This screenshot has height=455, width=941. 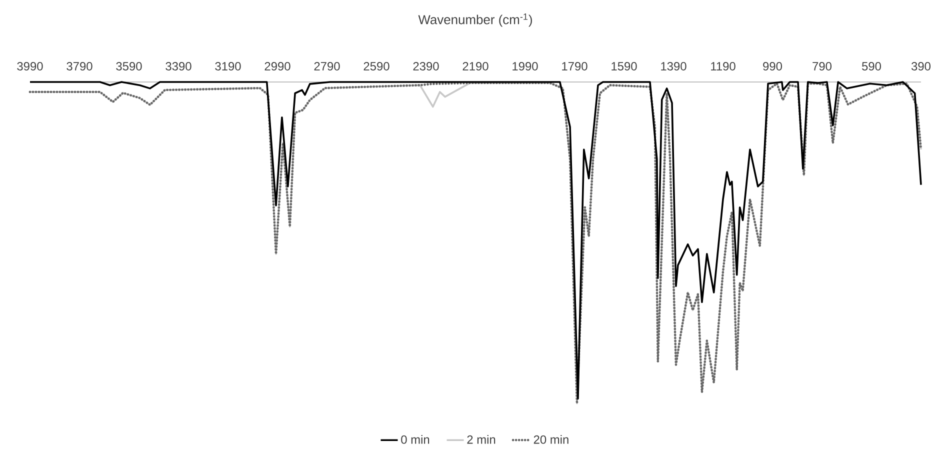 I want to click on x-tick-label: 3390, so click(x=179, y=66).